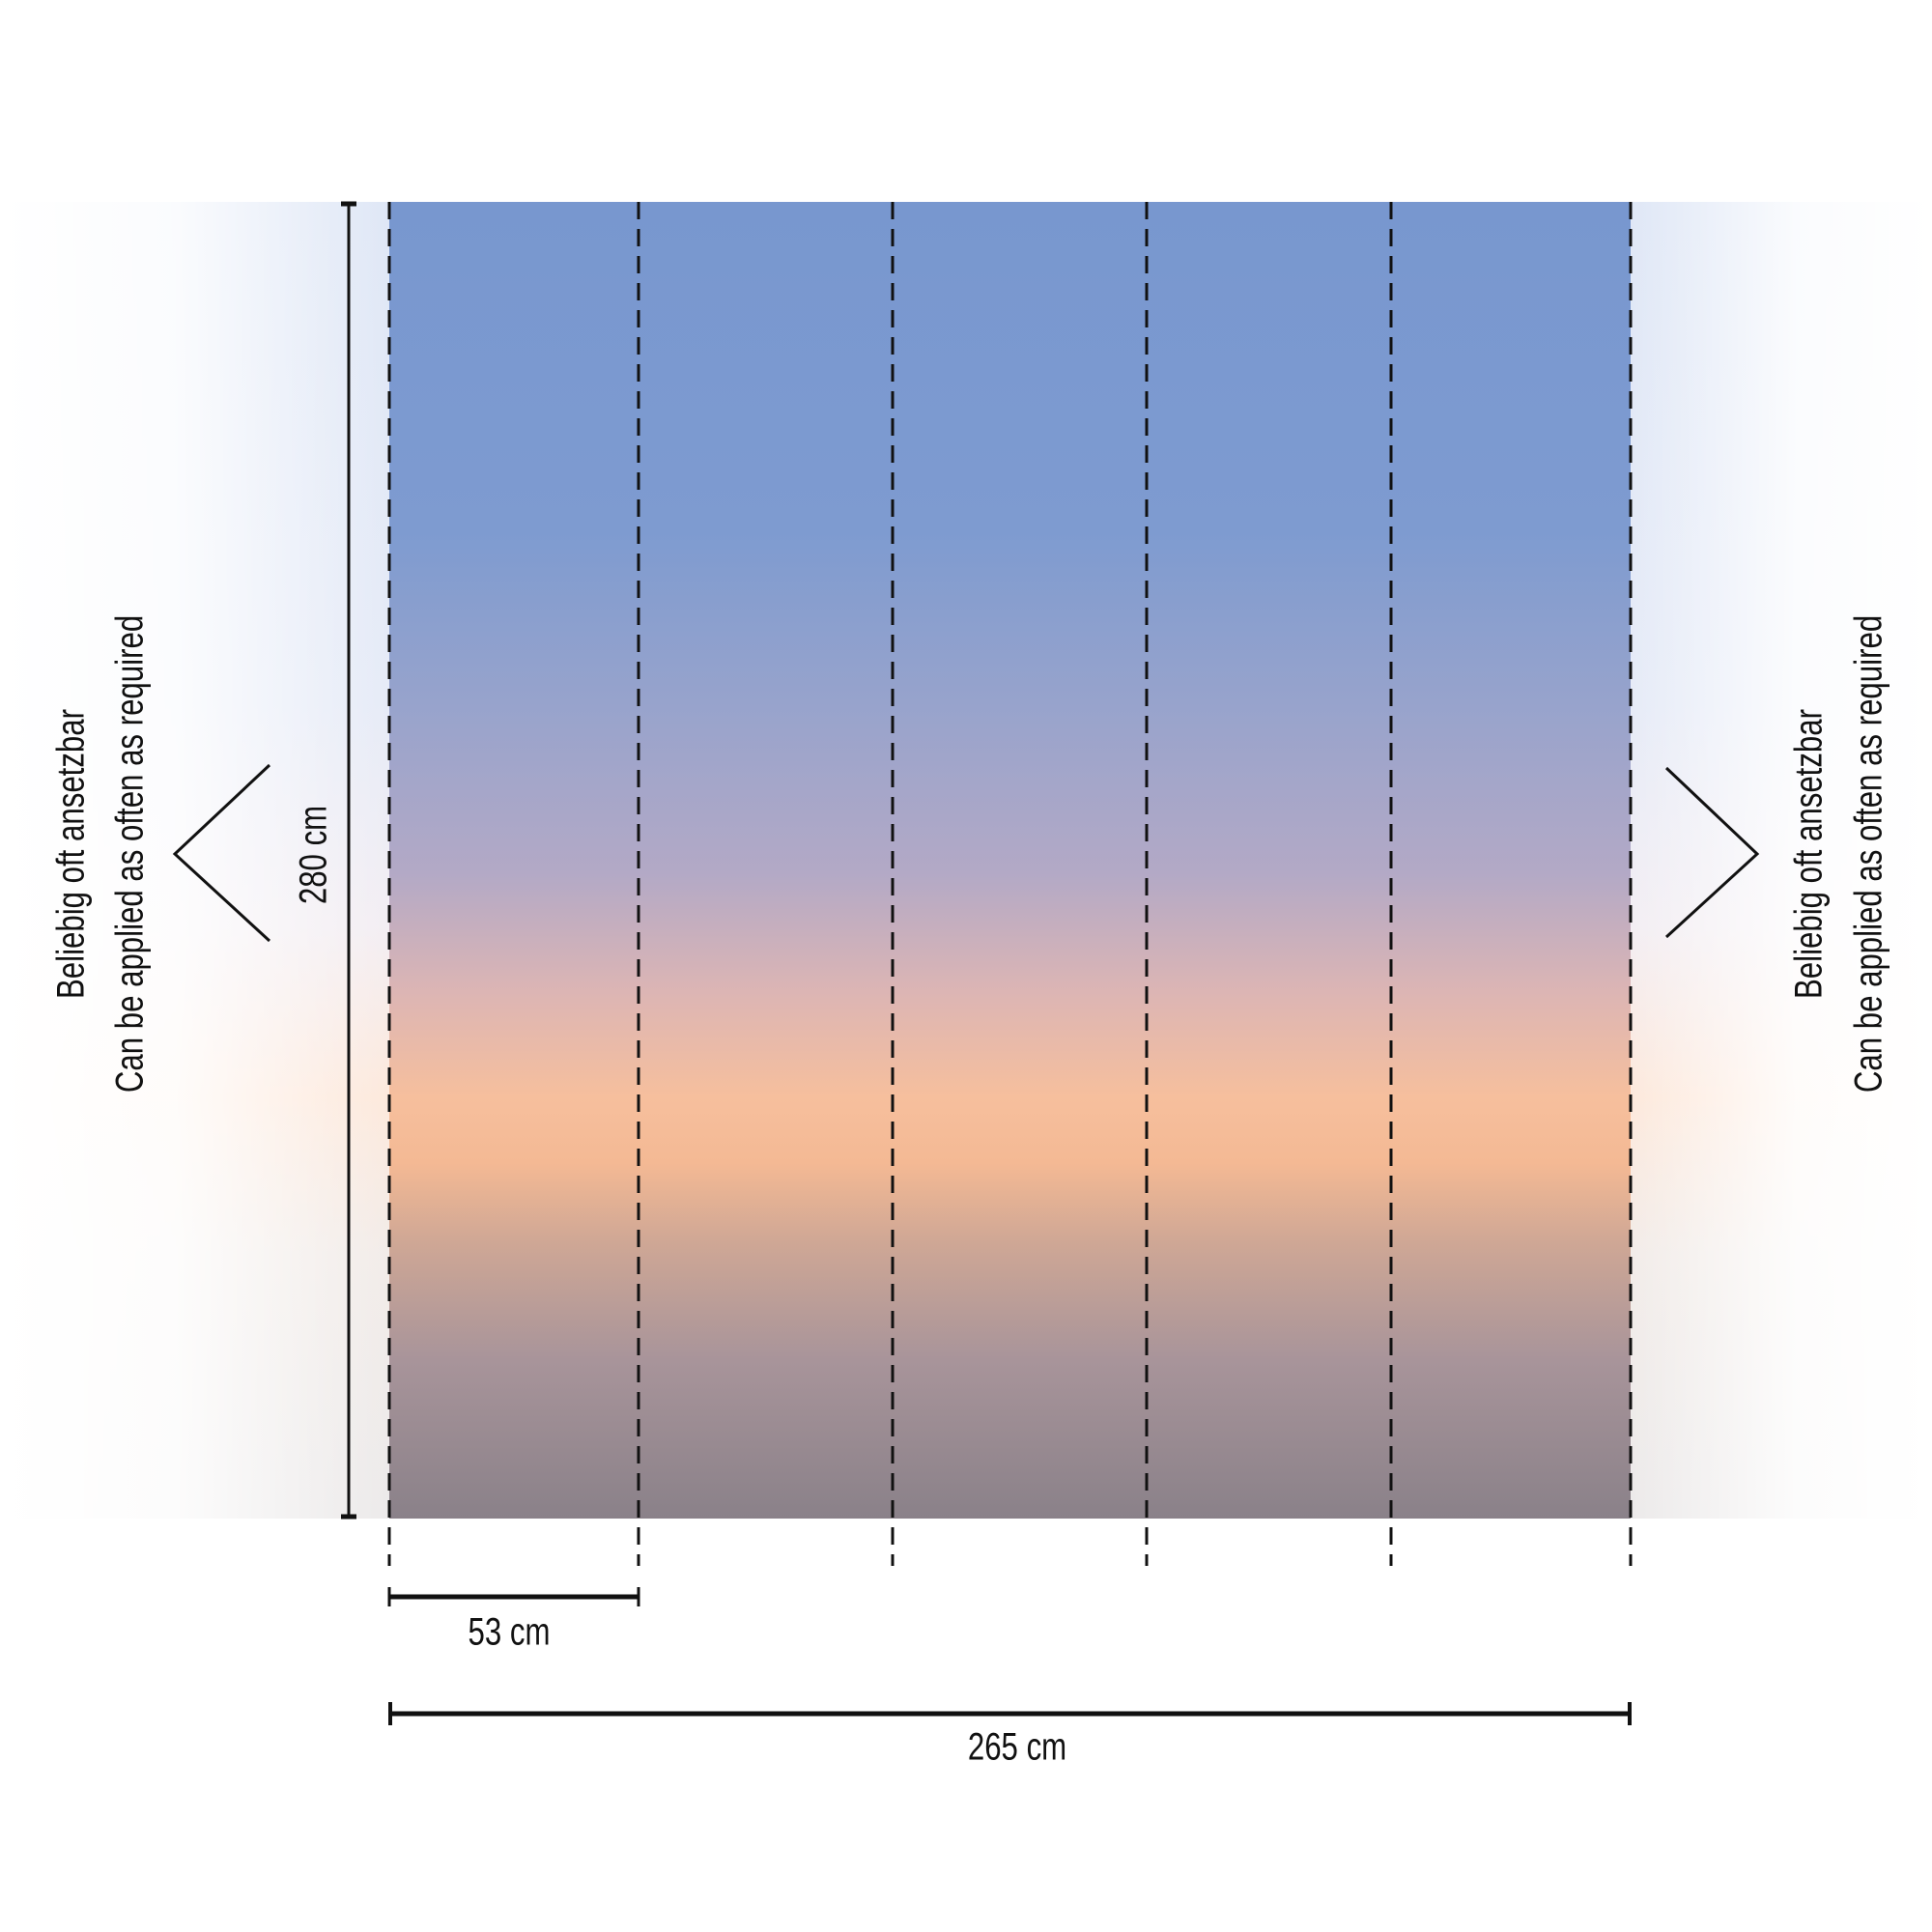 The height and width of the screenshot is (1932, 1932). Describe the element at coordinates (1868, 854) in the screenshot. I see `right-note-en: Can be applied as often as required` at that location.